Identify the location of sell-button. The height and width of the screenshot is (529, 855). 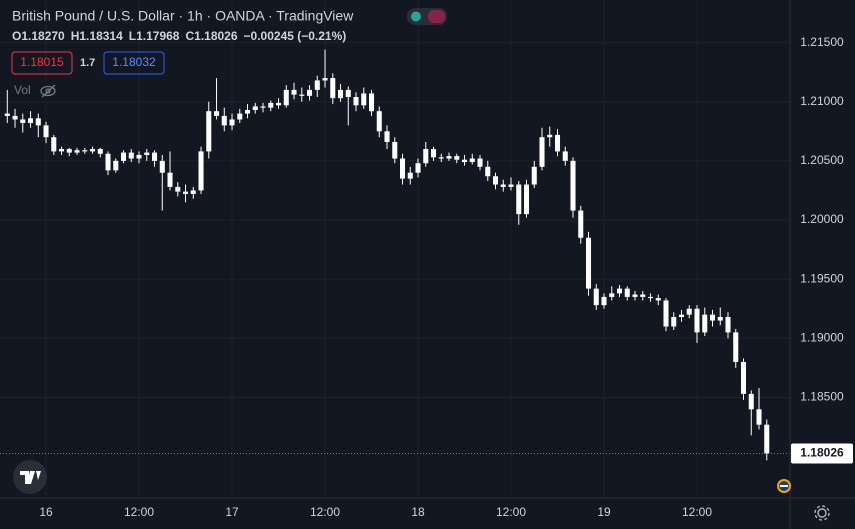
(42, 63).